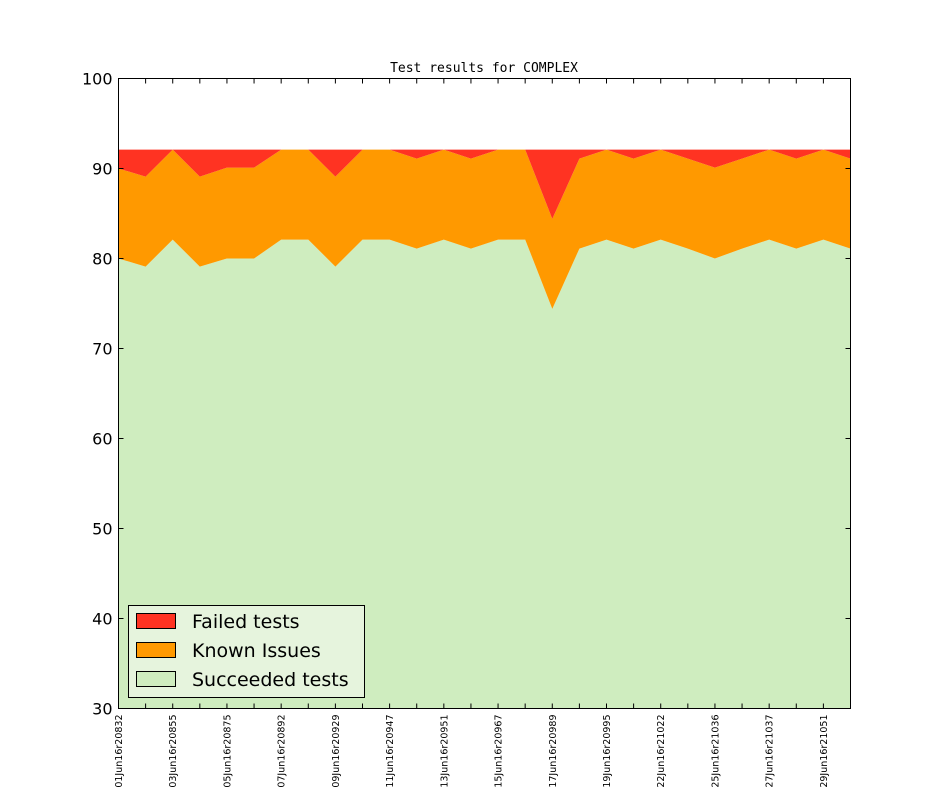 This screenshot has height=787, width=944. What do you see at coordinates (444, 751) in the screenshot?
I see `xtick-label: 13Jun16r20951` at bounding box center [444, 751].